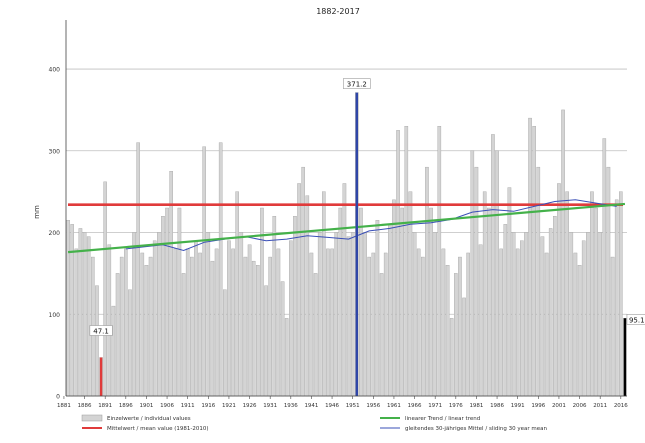 The height and width of the screenshot is (443, 645). Describe the element at coordinates (55, 315) in the screenshot. I see `y-tick-label: 100` at that location.